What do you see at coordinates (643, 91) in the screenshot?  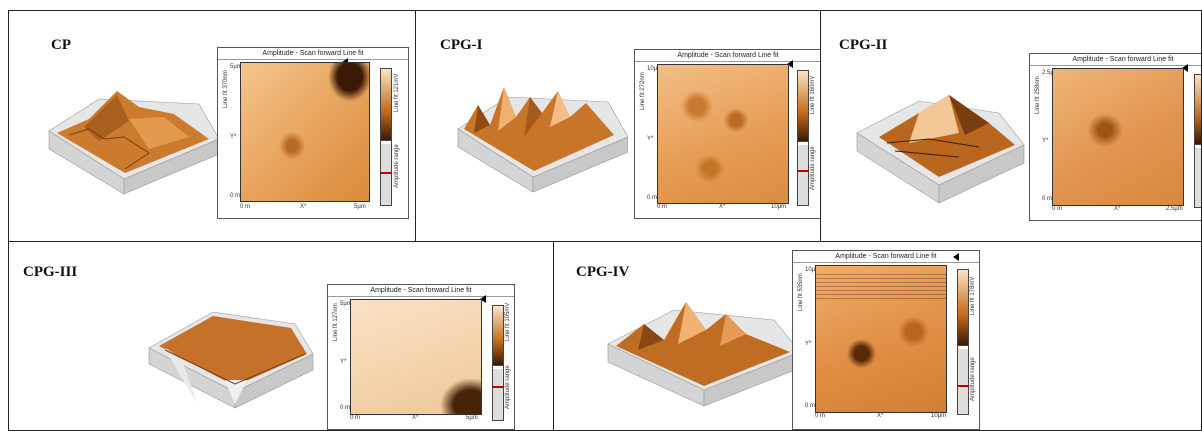 I see `line-fit-left: Line fit 272nm` at bounding box center [643, 91].